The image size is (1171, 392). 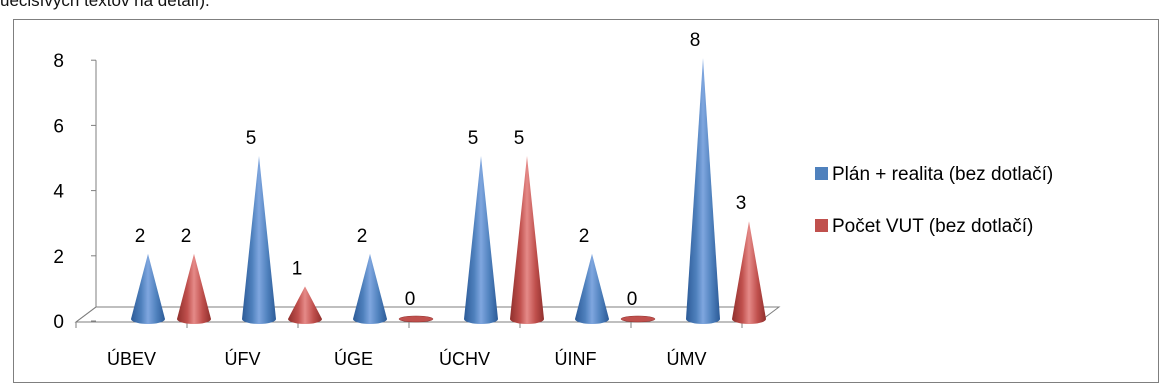 I want to click on clipped-document-text: uecisívých textov na détalí)., so click(x=105, y=5).